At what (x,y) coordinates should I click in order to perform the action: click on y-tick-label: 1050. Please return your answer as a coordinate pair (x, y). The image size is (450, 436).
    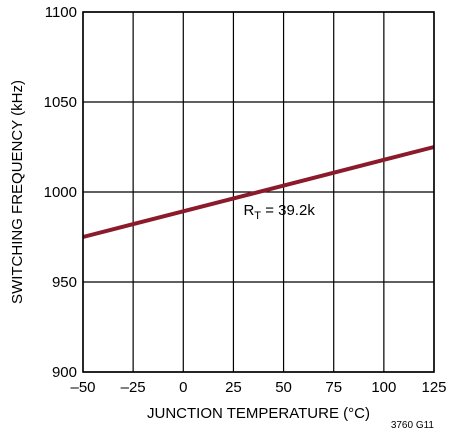
    Looking at the image, I should click on (60, 102).